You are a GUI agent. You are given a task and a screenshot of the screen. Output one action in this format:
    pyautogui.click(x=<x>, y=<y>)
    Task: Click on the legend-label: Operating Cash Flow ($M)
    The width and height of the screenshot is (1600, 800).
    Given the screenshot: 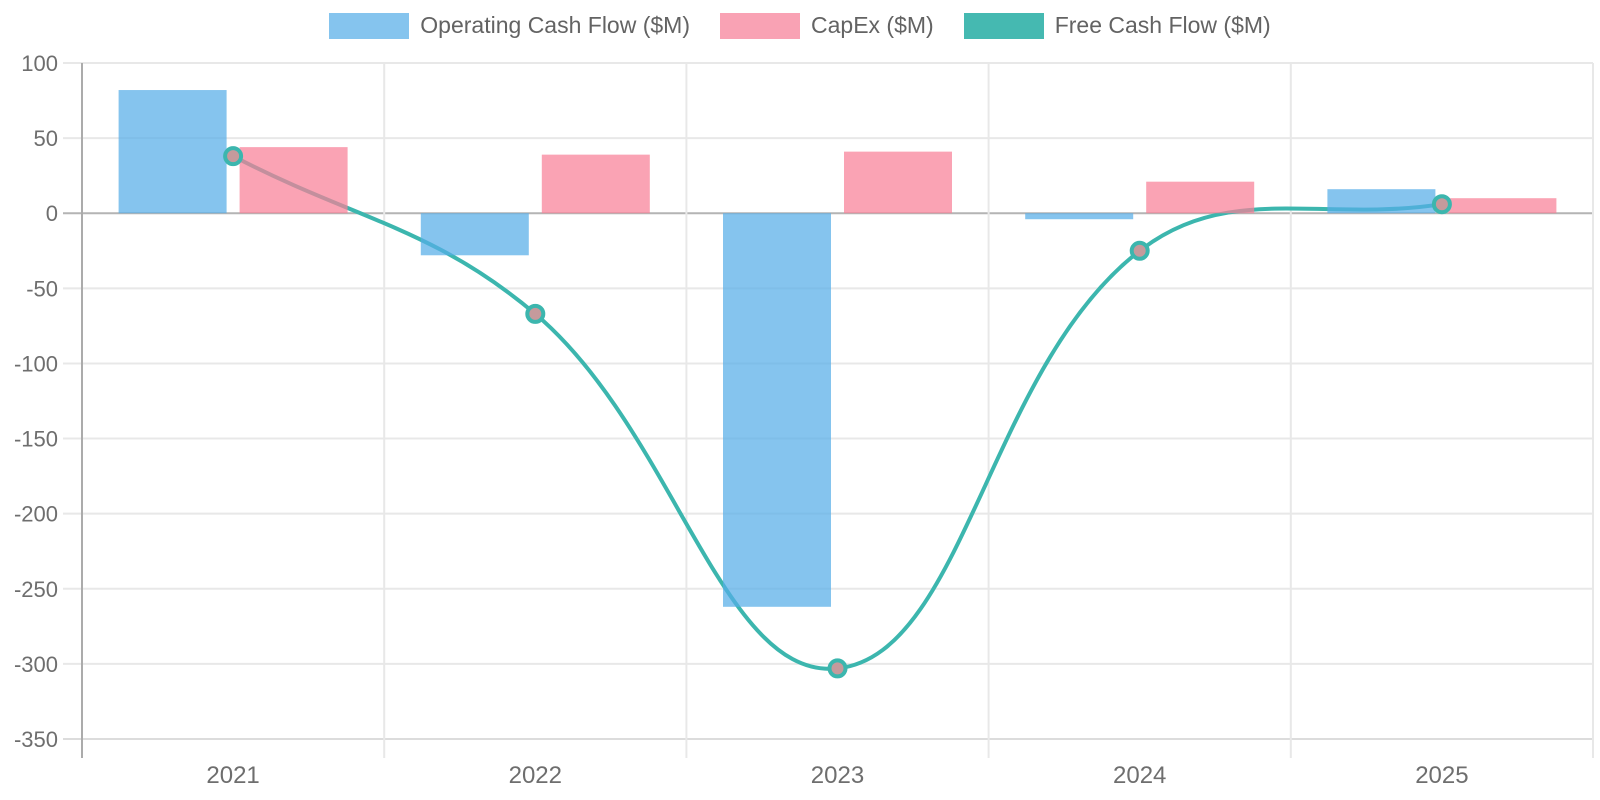 What is the action you would take?
    pyautogui.click(x=555, y=25)
    